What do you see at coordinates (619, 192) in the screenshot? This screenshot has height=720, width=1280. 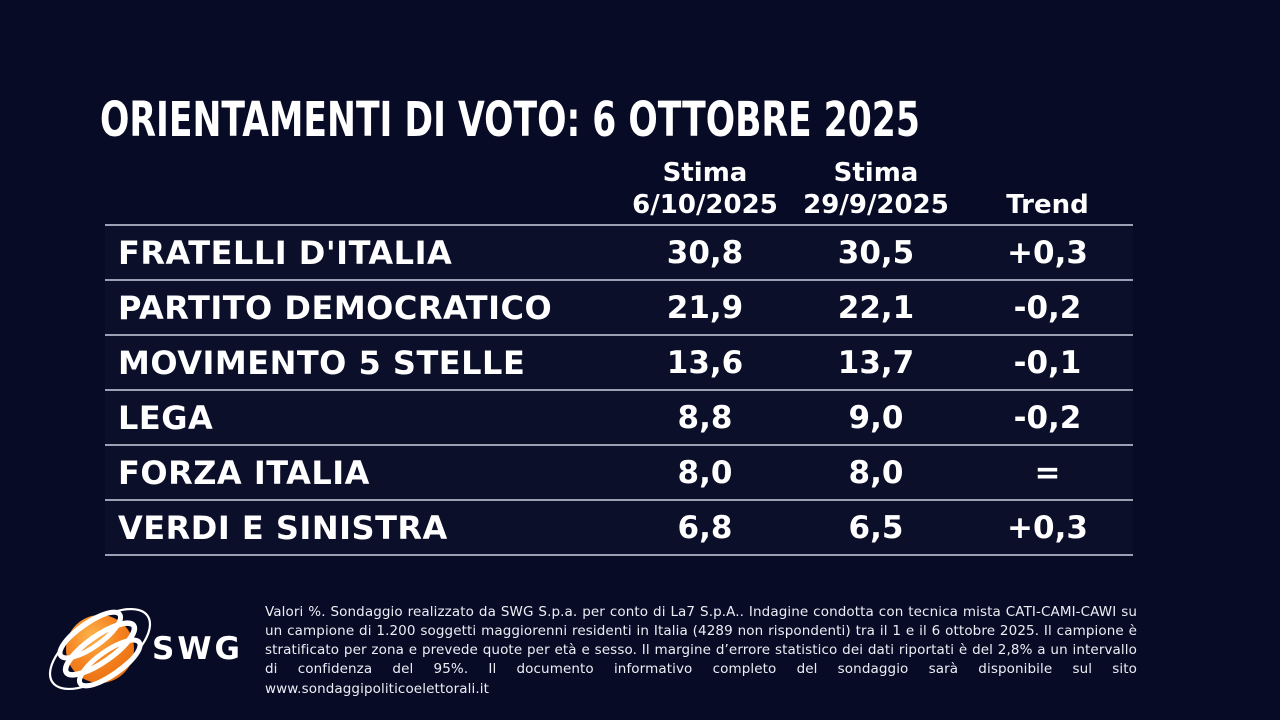 I see `table-header-row: Stima 6/10/2025 Stima 29/9/2025 Trend` at bounding box center [619, 192].